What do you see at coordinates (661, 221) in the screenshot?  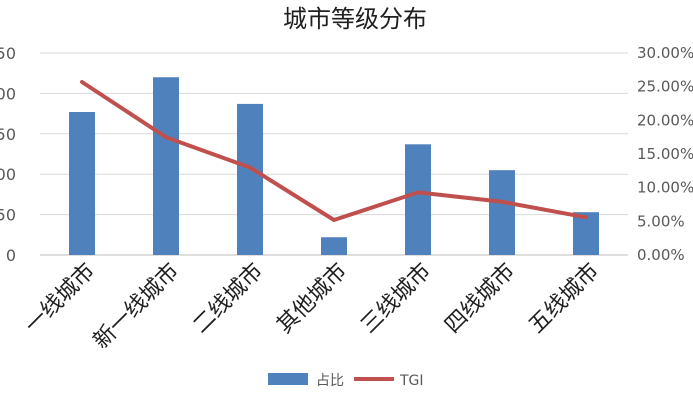 I see `right-tick-label: 5.00%` at bounding box center [661, 221].